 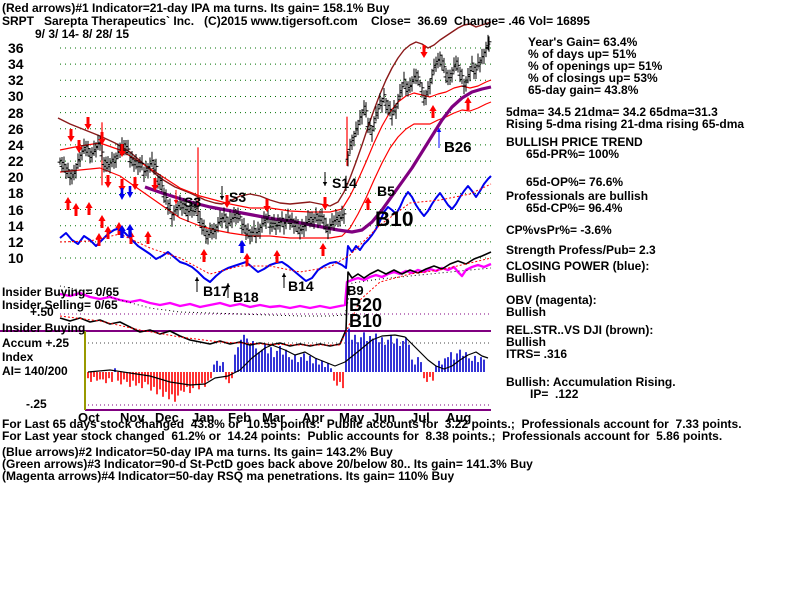 I want to click on signal-annotation: B5, so click(x=386, y=191).